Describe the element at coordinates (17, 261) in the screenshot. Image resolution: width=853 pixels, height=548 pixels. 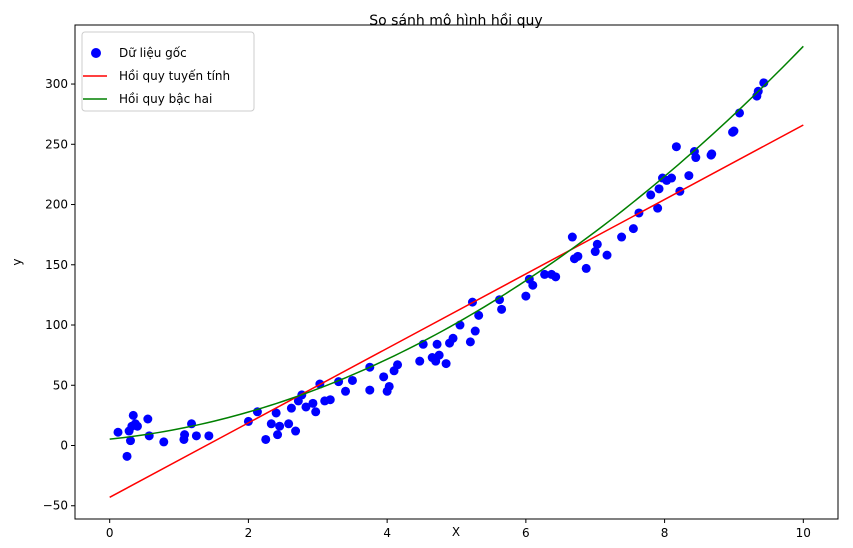
I see `y-axis-title: y` at that location.